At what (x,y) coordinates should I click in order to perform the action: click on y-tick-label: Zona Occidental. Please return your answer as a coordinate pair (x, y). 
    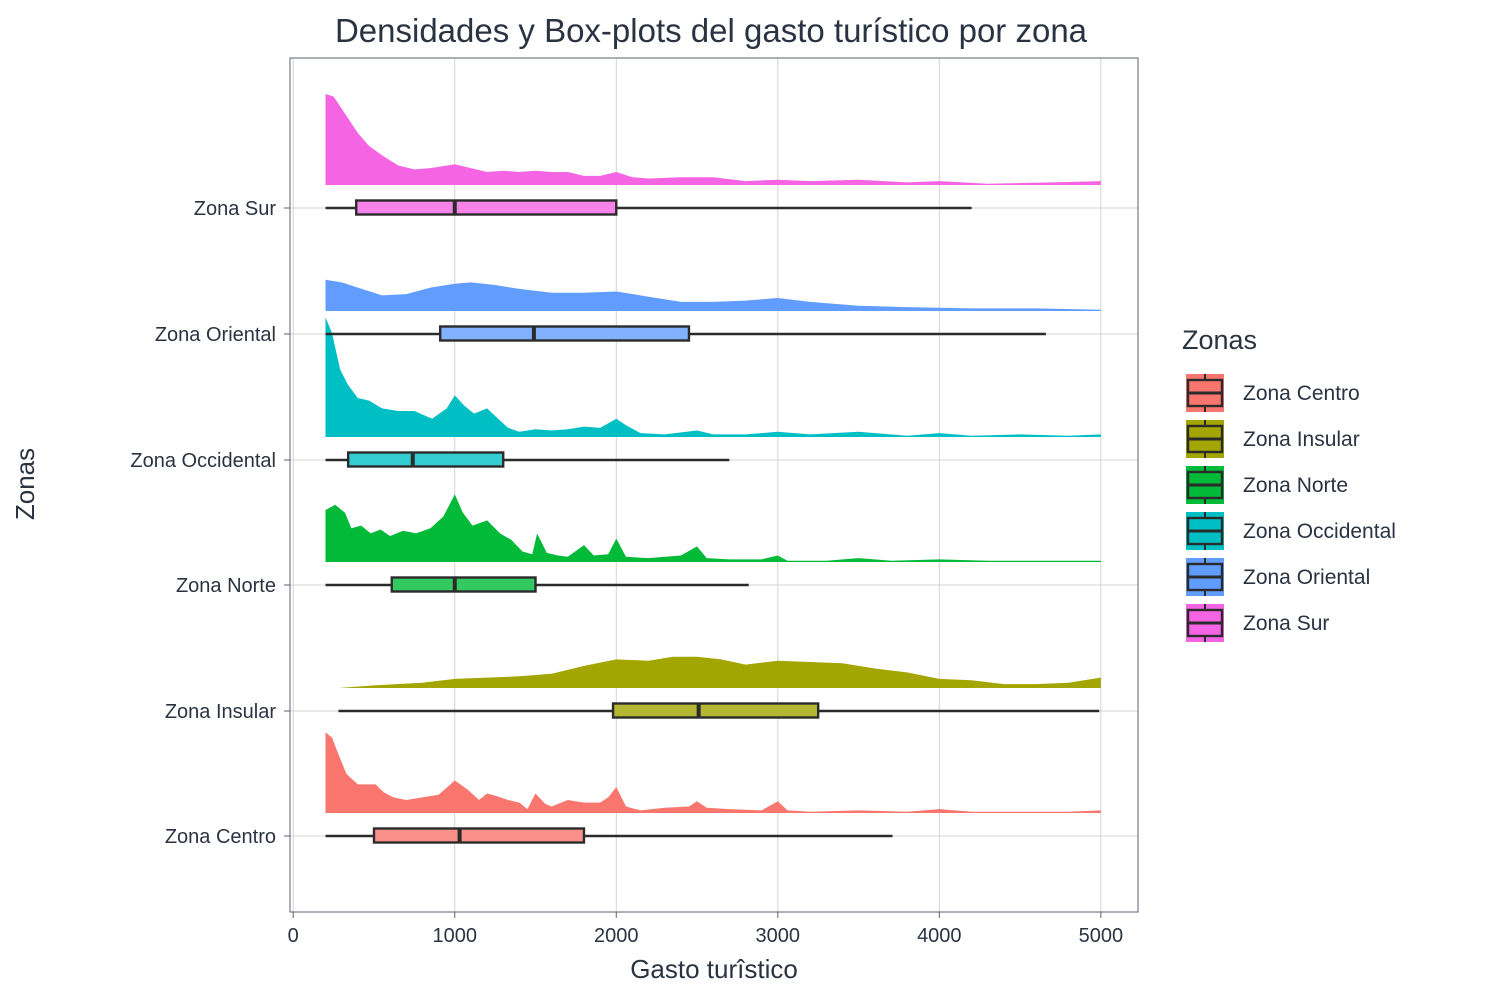
    Looking at the image, I should click on (203, 461).